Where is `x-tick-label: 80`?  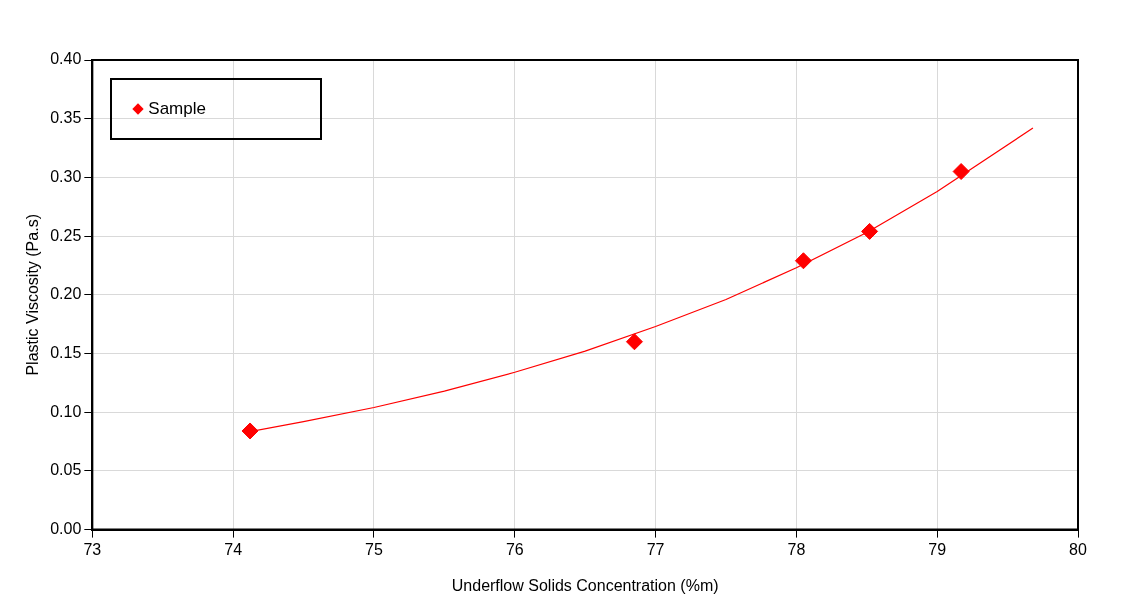
x-tick-label: 80 is located at coordinates (1078, 549).